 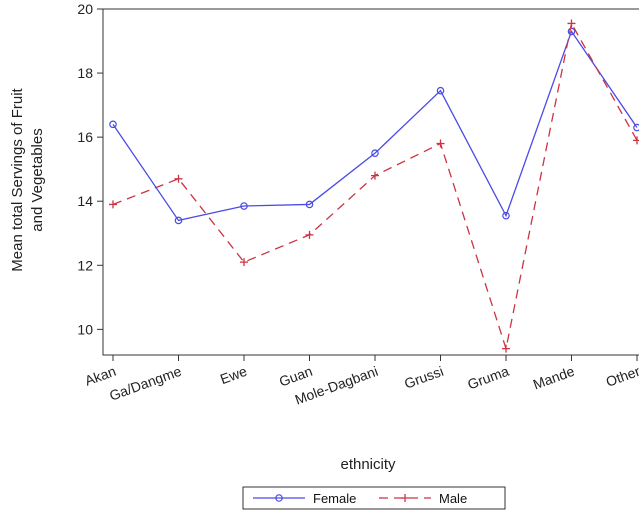 What do you see at coordinates (334, 498) in the screenshot?
I see `legend-label: Female` at bounding box center [334, 498].